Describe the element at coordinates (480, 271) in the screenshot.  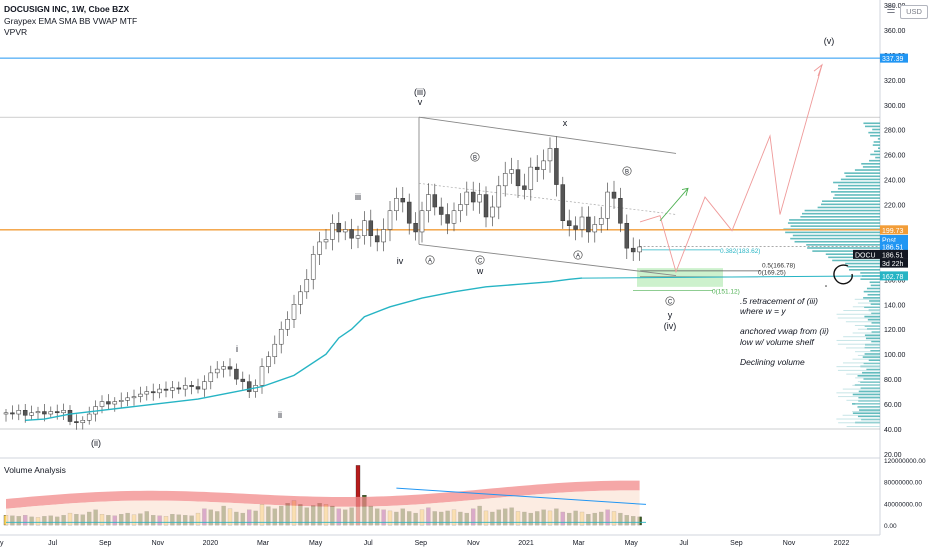
I see `wave-label: w` at that location.